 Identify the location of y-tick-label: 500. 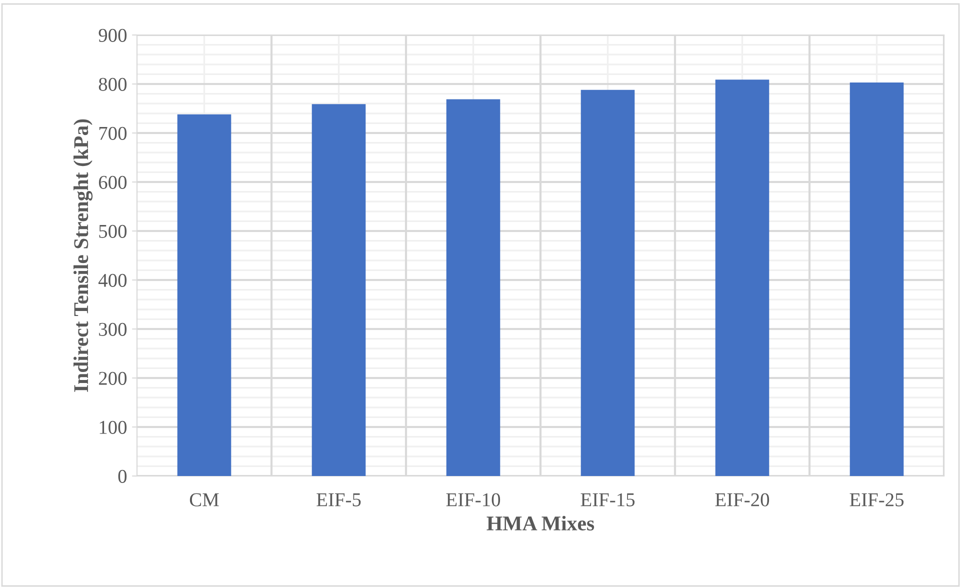
(113, 231).